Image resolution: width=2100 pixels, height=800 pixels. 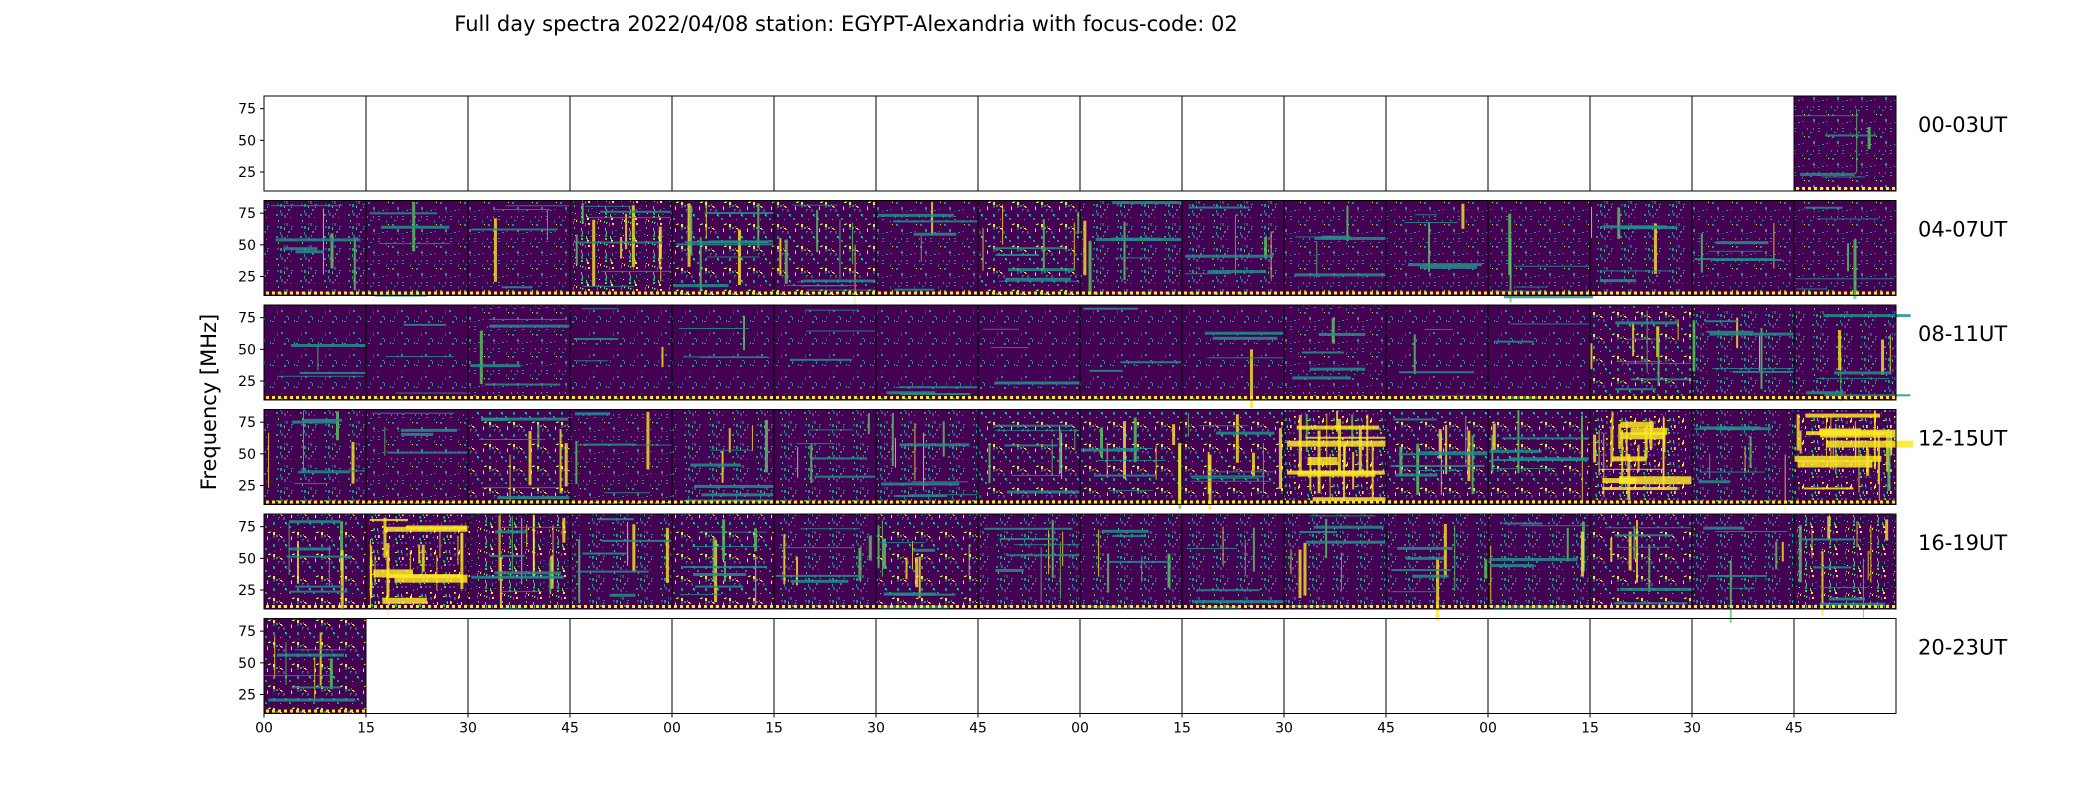 What do you see at coordinates (247, 528) in the screenshot?
I see `y-tick-label: 75` at bounding box center [247, 528].